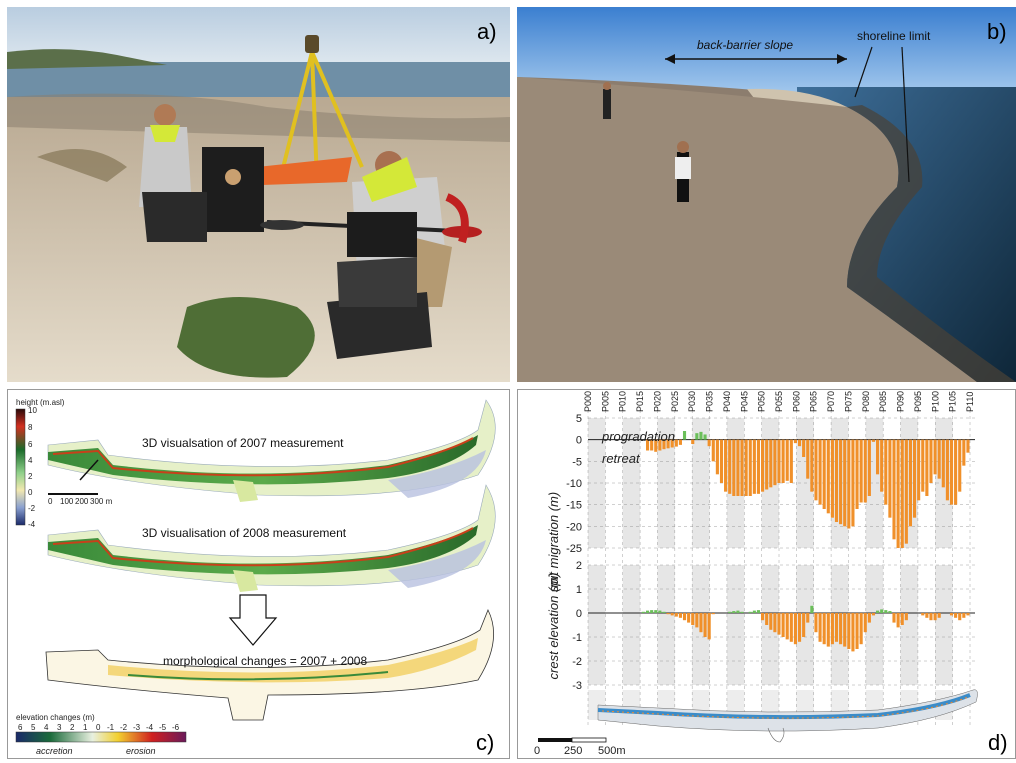 The height and width of the screenshot is (763, 1016). Describe the element at coordinates (623, 401) in the screenshot. I see `profile-label: P010` at that location.